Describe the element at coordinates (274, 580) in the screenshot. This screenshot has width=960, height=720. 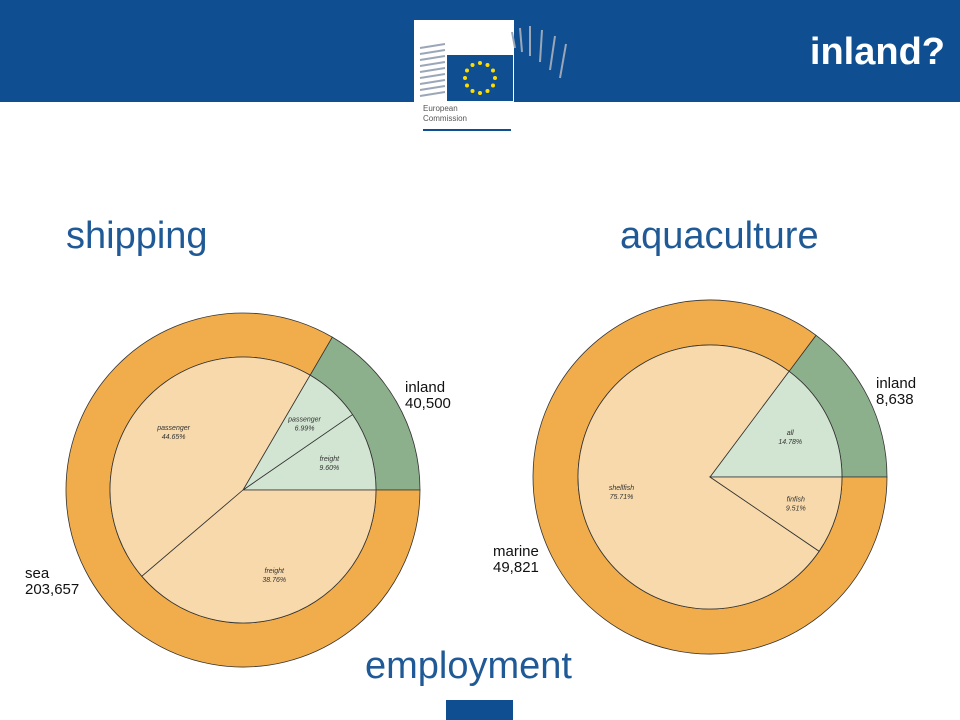
I see `inner-value: 38.76%` at that location.